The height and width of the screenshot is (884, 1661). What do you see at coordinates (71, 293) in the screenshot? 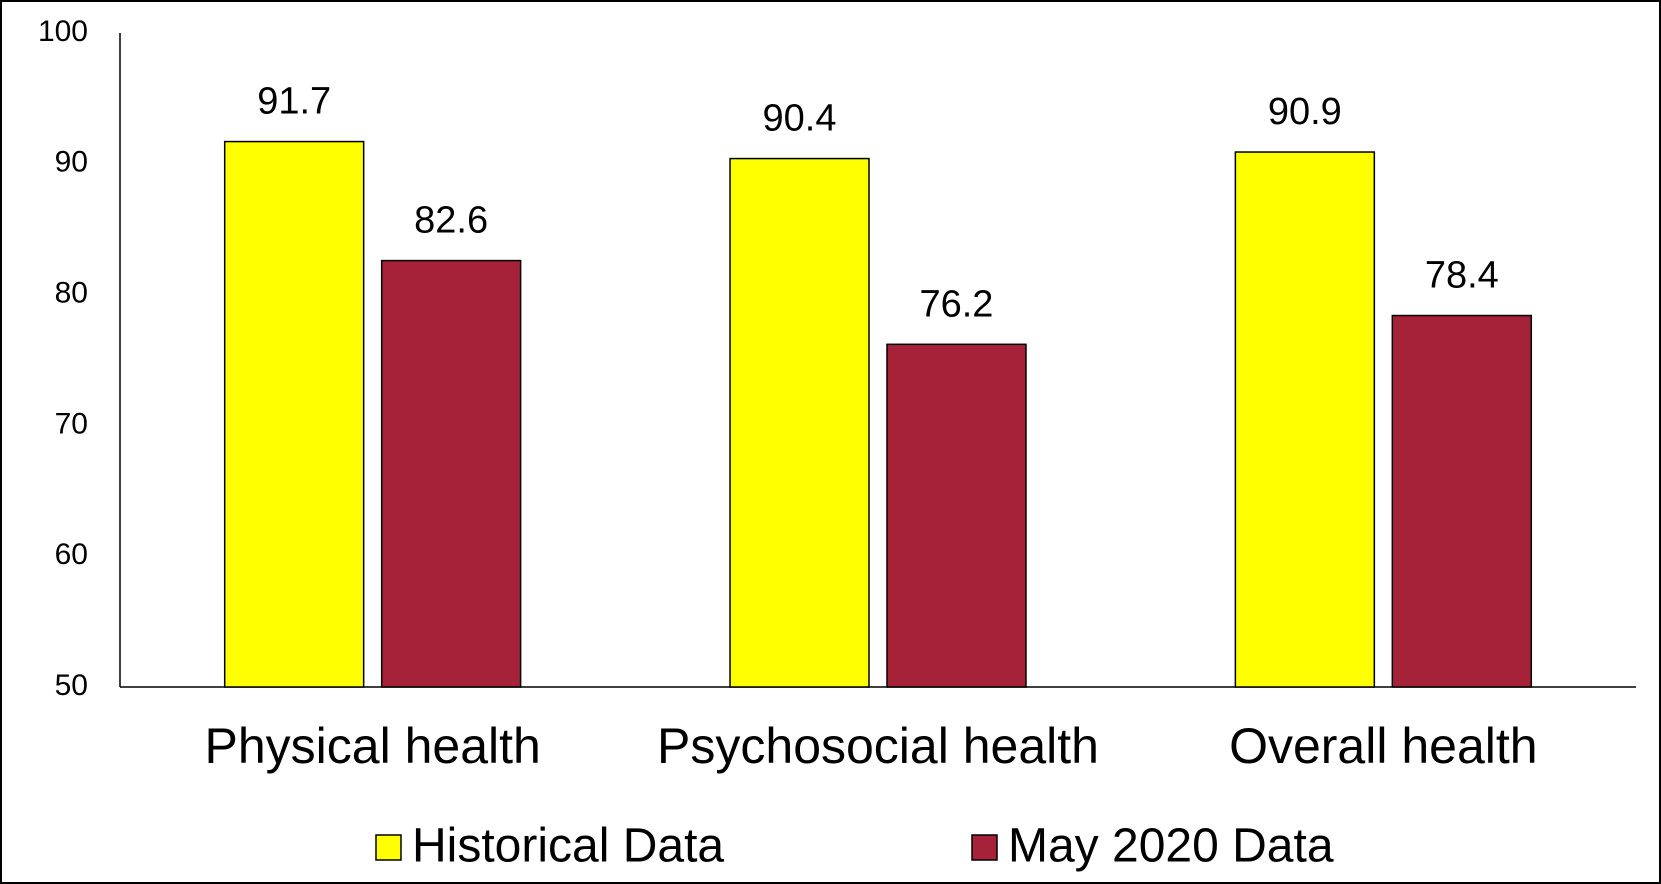
I see `y-tick-label: 80` at bounding box center [71, 293].